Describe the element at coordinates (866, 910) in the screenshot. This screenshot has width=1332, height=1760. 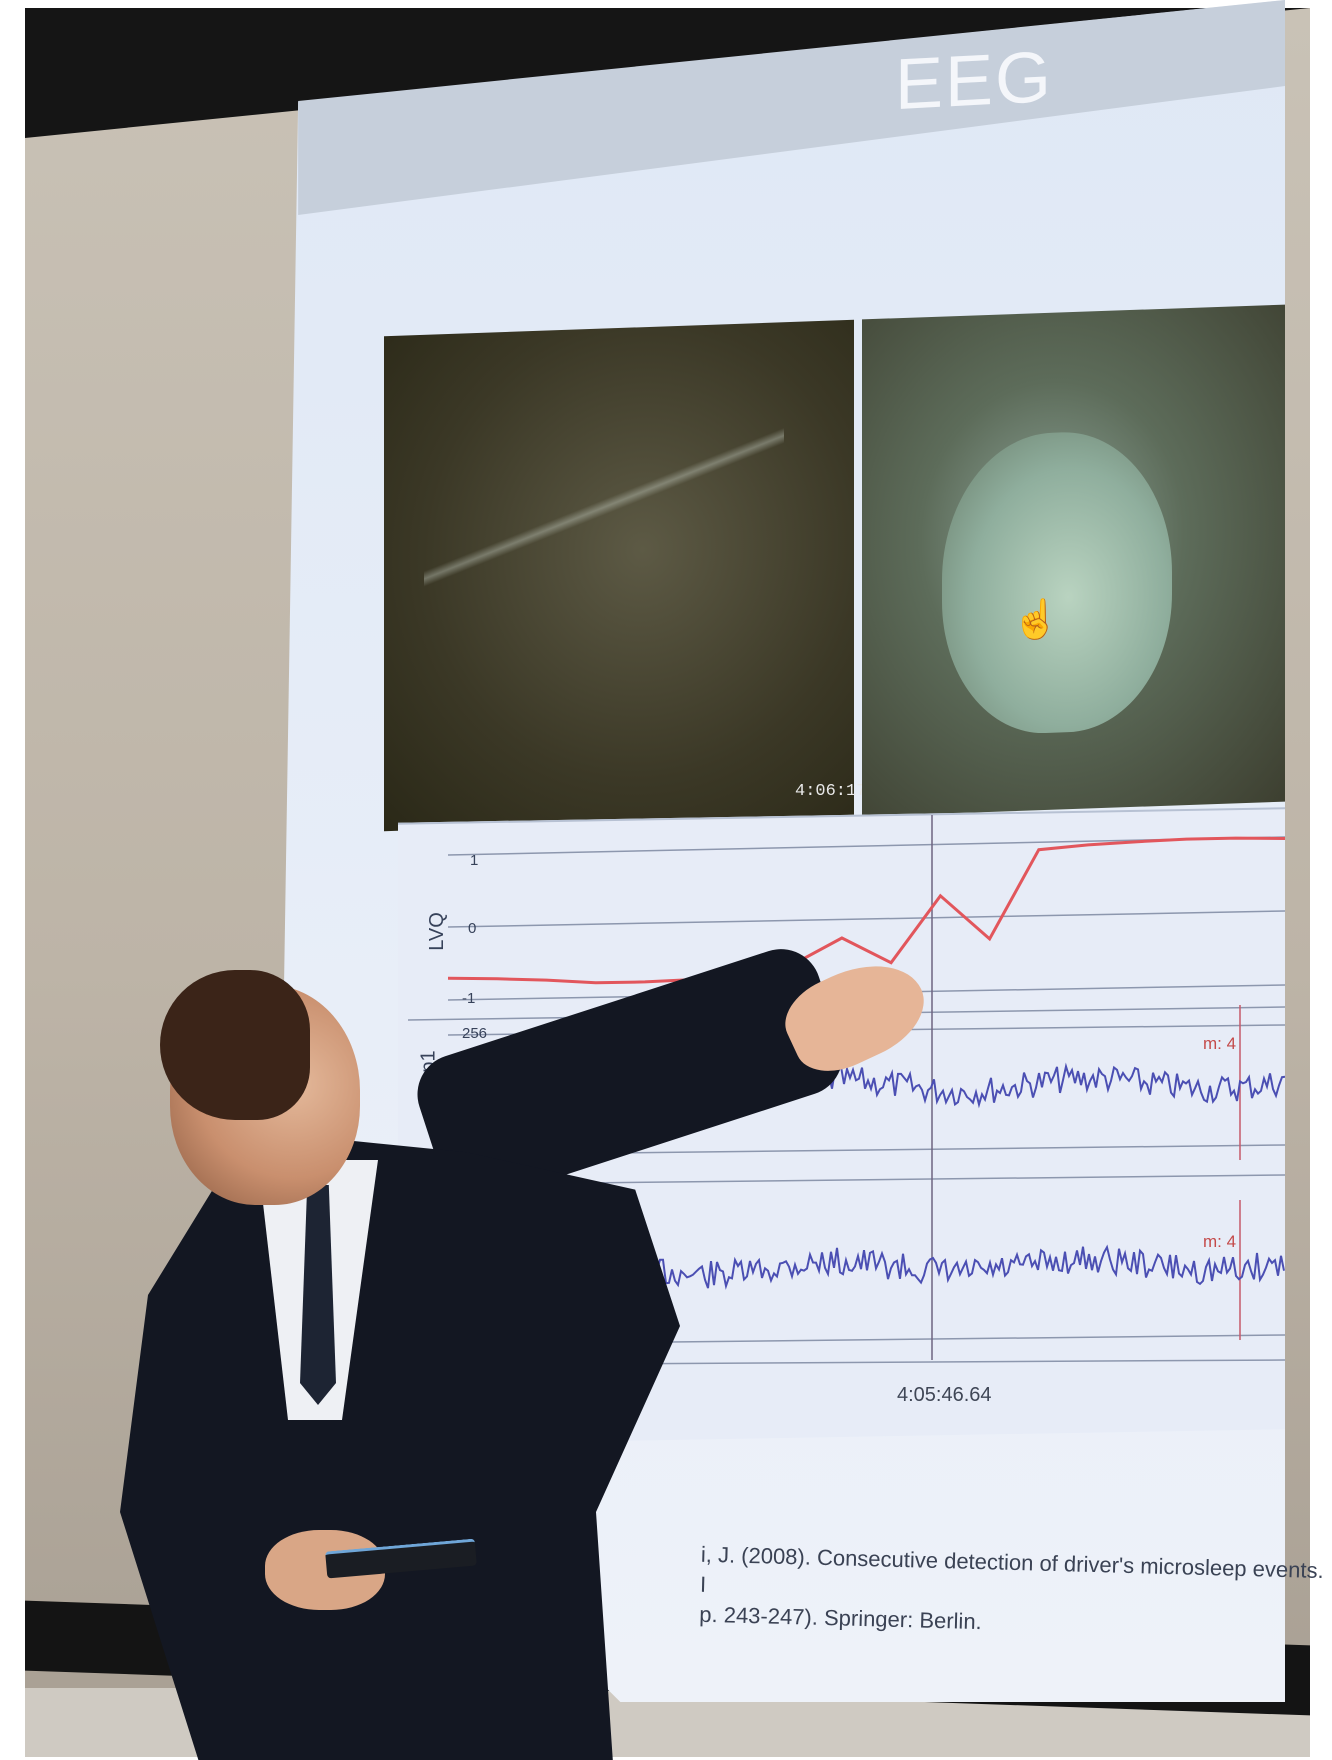
I see `lvq-series-line` at that location.